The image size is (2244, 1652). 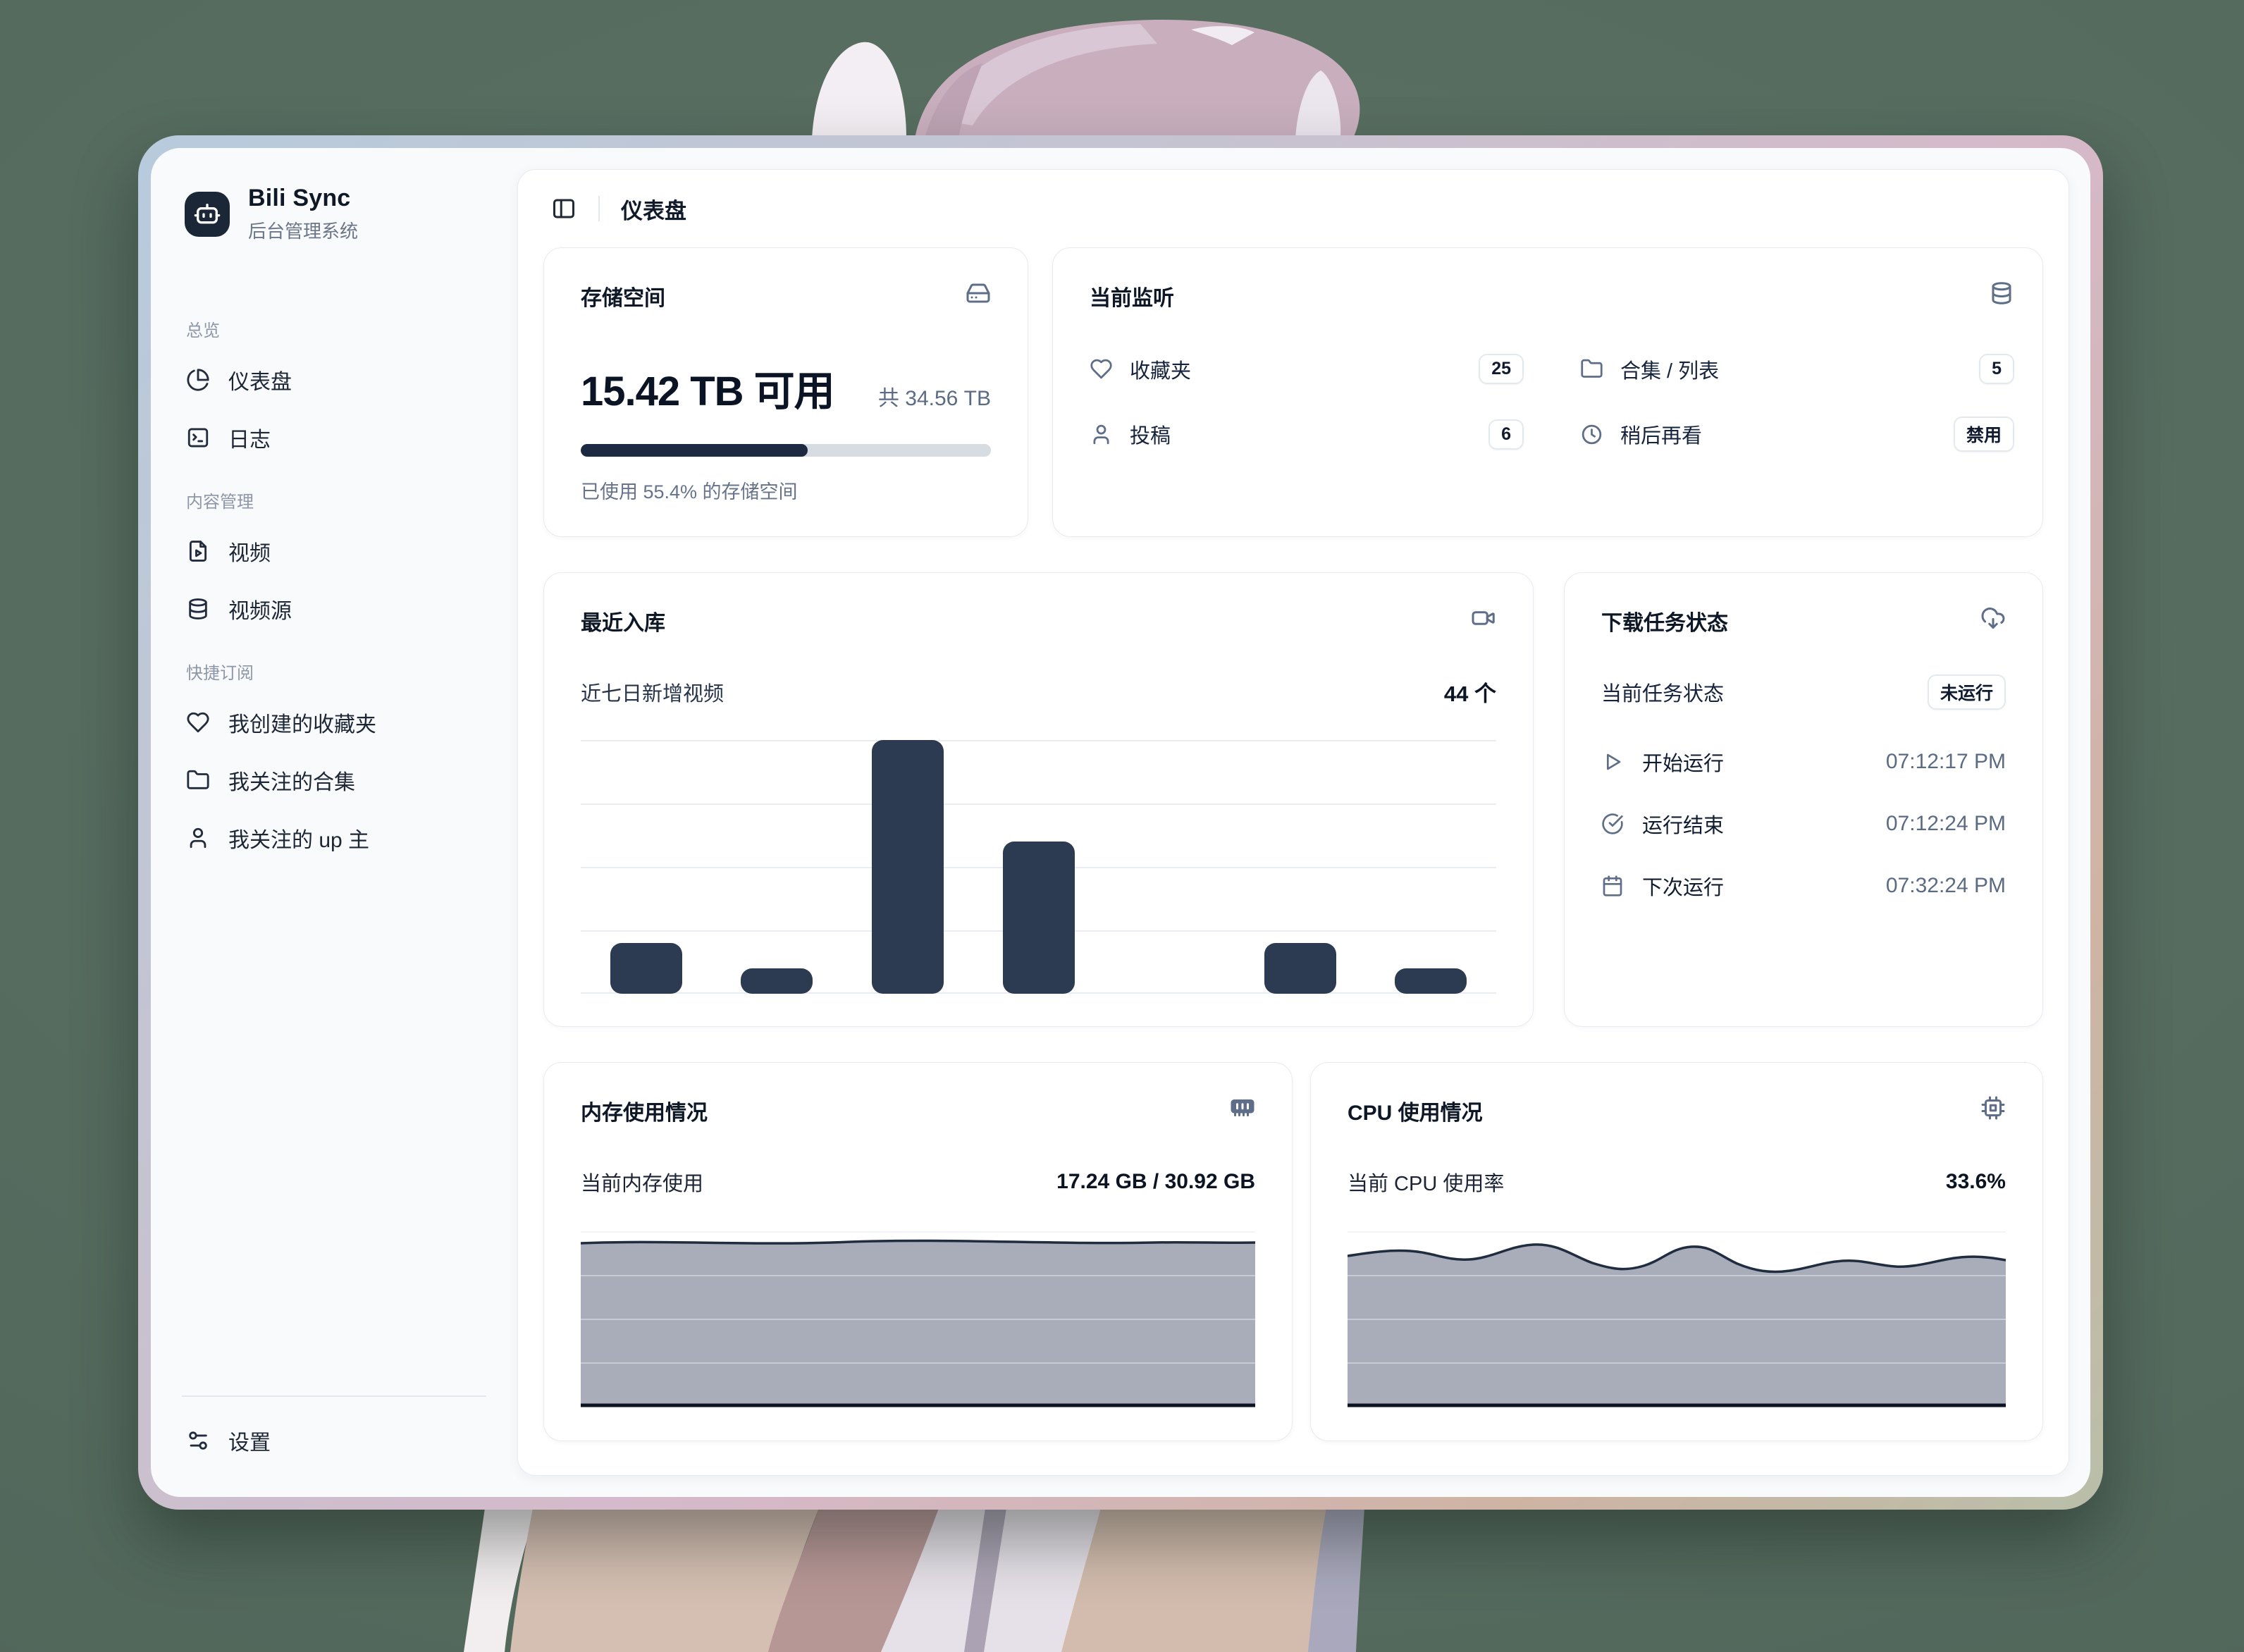 I want to click on sidebar-item-label: 视频, so click(x=249, y=553).